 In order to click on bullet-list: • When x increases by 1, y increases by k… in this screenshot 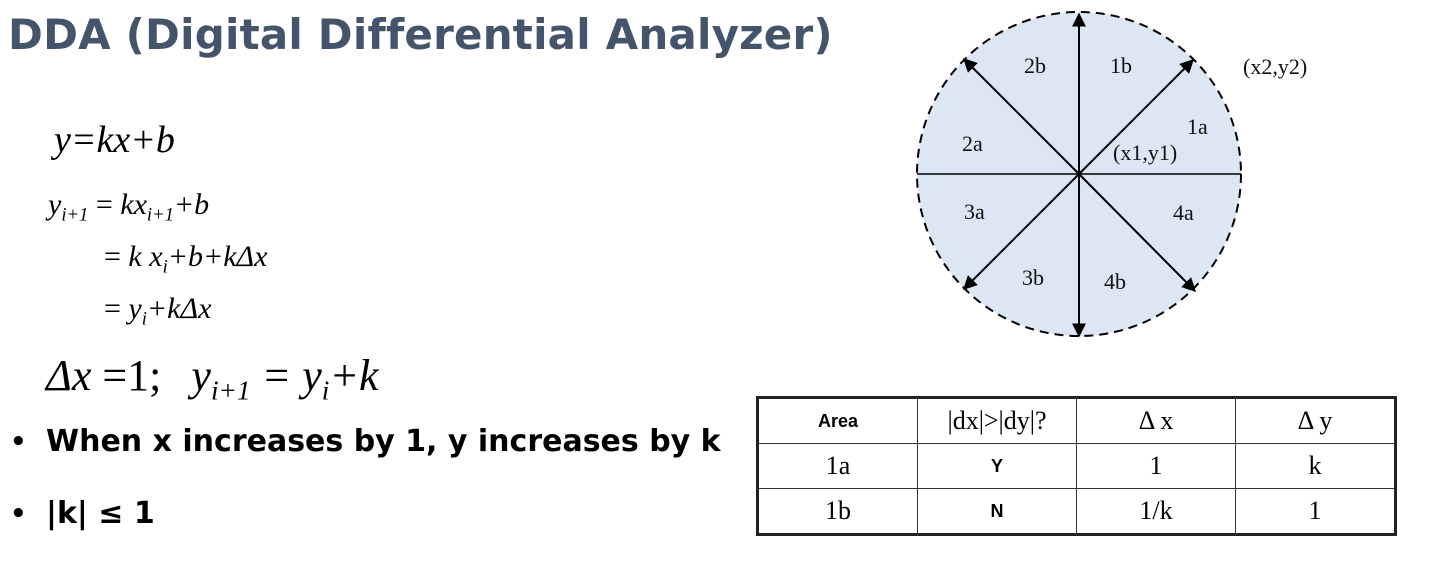, I will do `click(365, 492)`.